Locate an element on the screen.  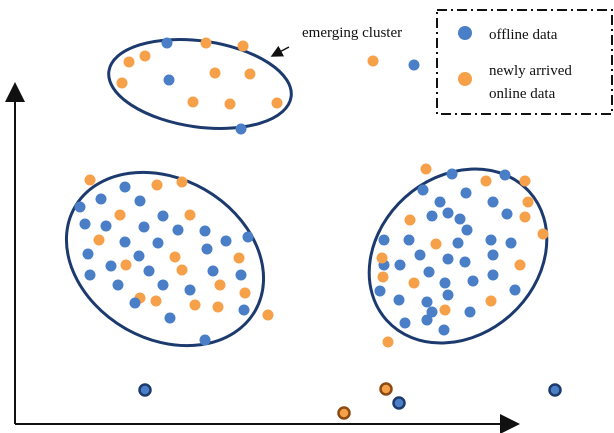
annotation-arrow is located at coordinates (280, 51).